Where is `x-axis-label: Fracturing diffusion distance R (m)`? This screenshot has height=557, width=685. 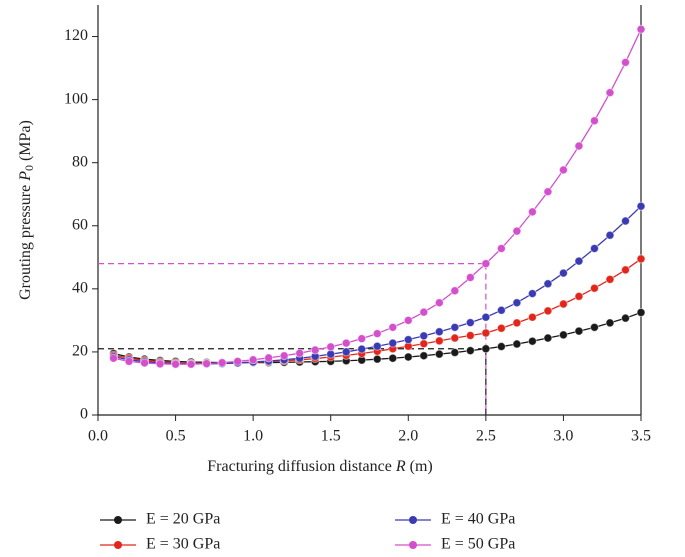 x-axis-label: Fracturing diffusion distance R (m) is located at coordinates (319, 466).